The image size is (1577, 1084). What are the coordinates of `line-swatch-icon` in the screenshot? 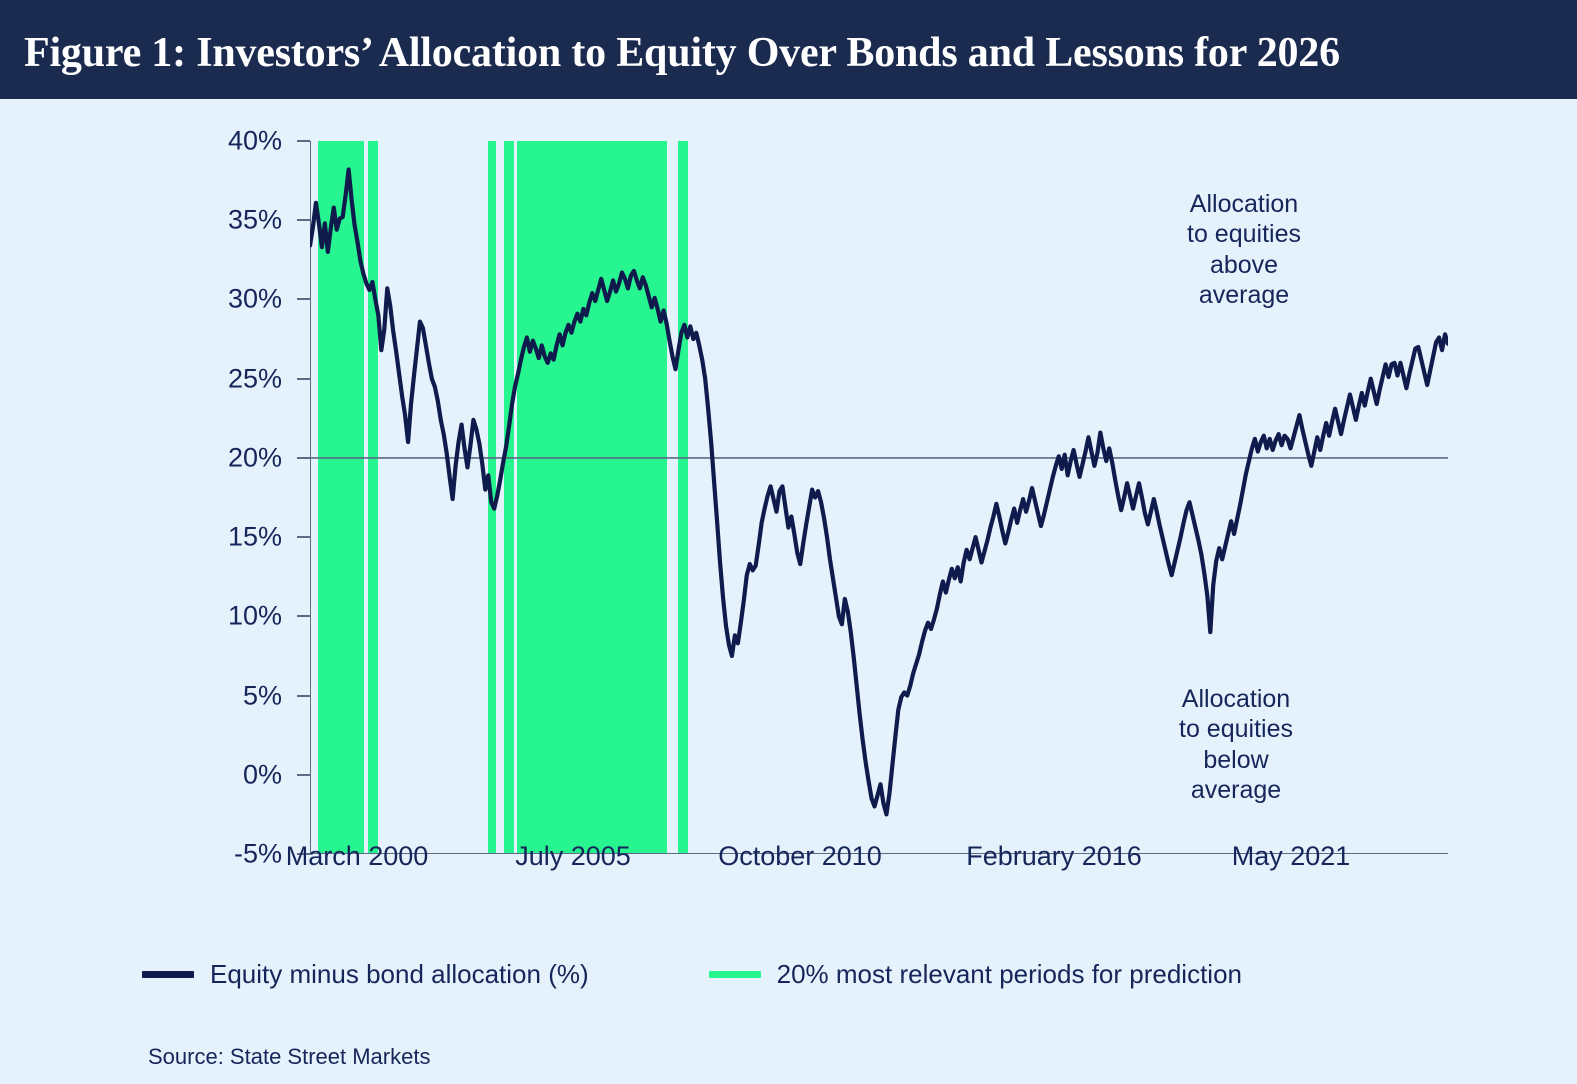 It's located at (168, 974).